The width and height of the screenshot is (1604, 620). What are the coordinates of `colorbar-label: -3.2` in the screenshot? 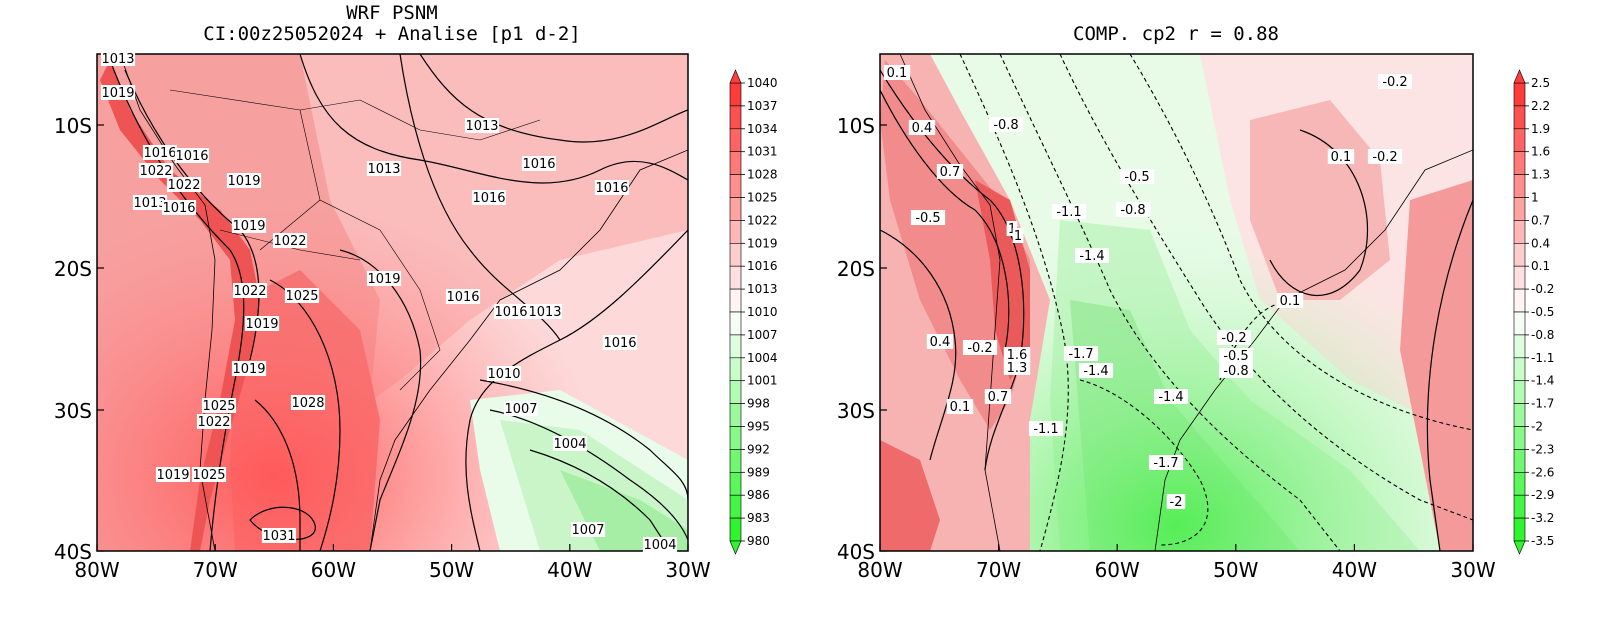 It's located at (1542, 518).